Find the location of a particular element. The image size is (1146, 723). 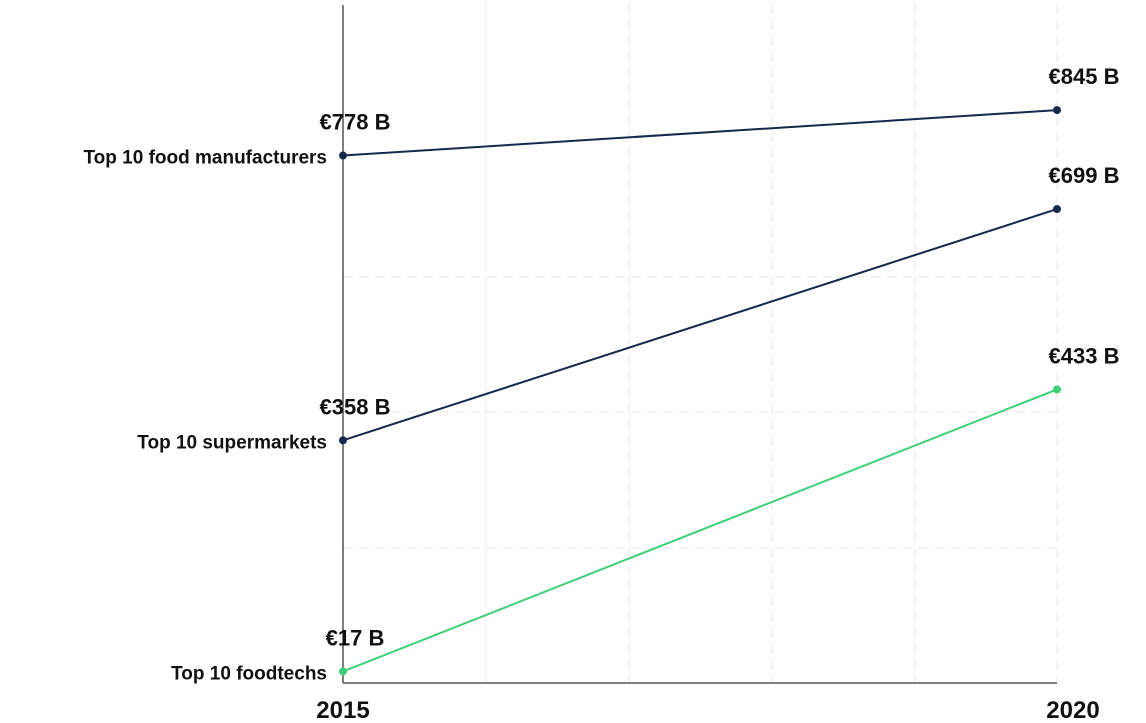

series-name-label: Top 10 food manufacturers is located at coordinates (205, 158).